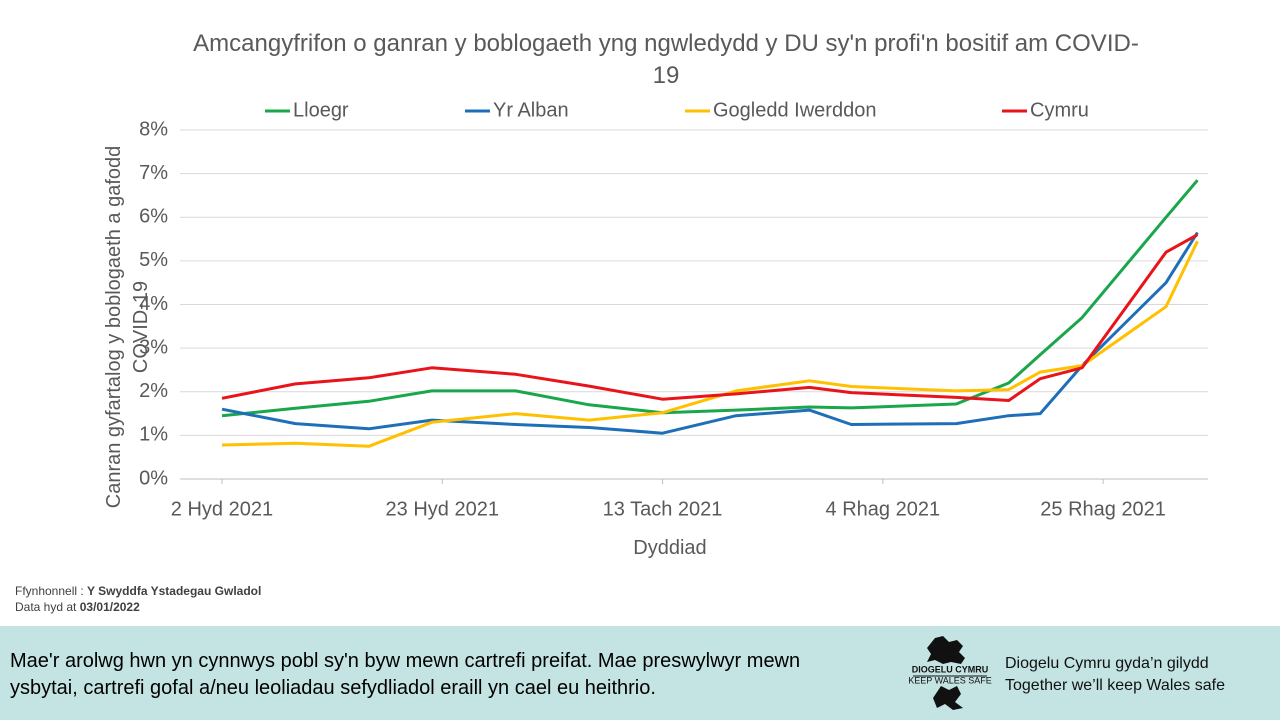  Describe the element at coordinates (153, 304) in the screenshot. I see `y-tick-label: 4%` at that location.